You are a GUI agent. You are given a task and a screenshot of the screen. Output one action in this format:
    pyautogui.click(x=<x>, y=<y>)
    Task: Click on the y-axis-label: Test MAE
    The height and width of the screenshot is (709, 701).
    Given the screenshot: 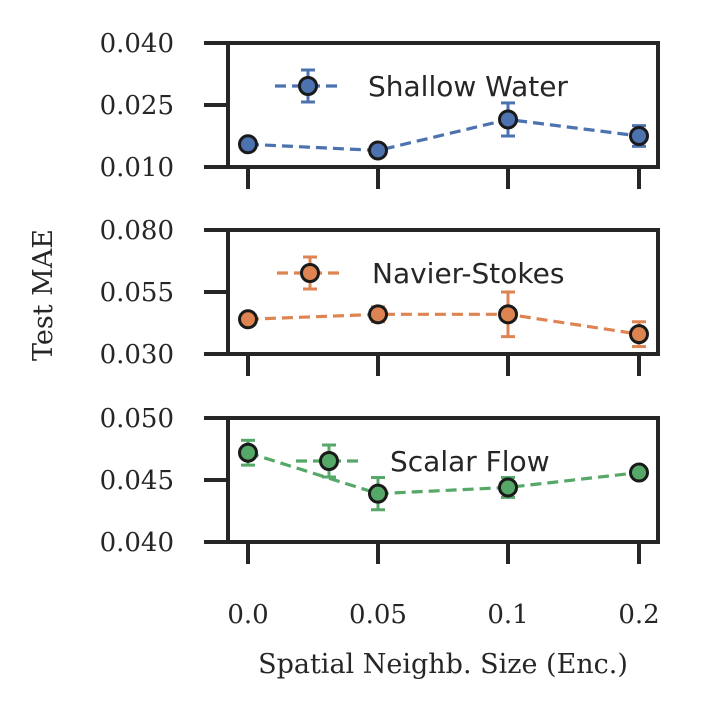 What is the action you would take?
    pyautogui.click(x=43, y=295)
    